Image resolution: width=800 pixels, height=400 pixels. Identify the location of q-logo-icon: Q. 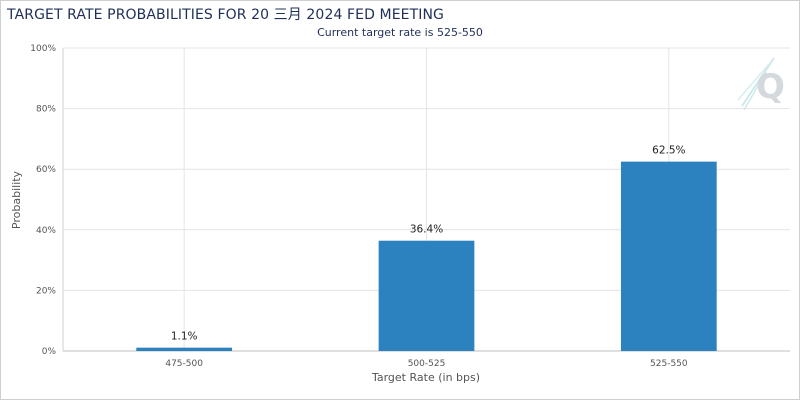
(761, 84).